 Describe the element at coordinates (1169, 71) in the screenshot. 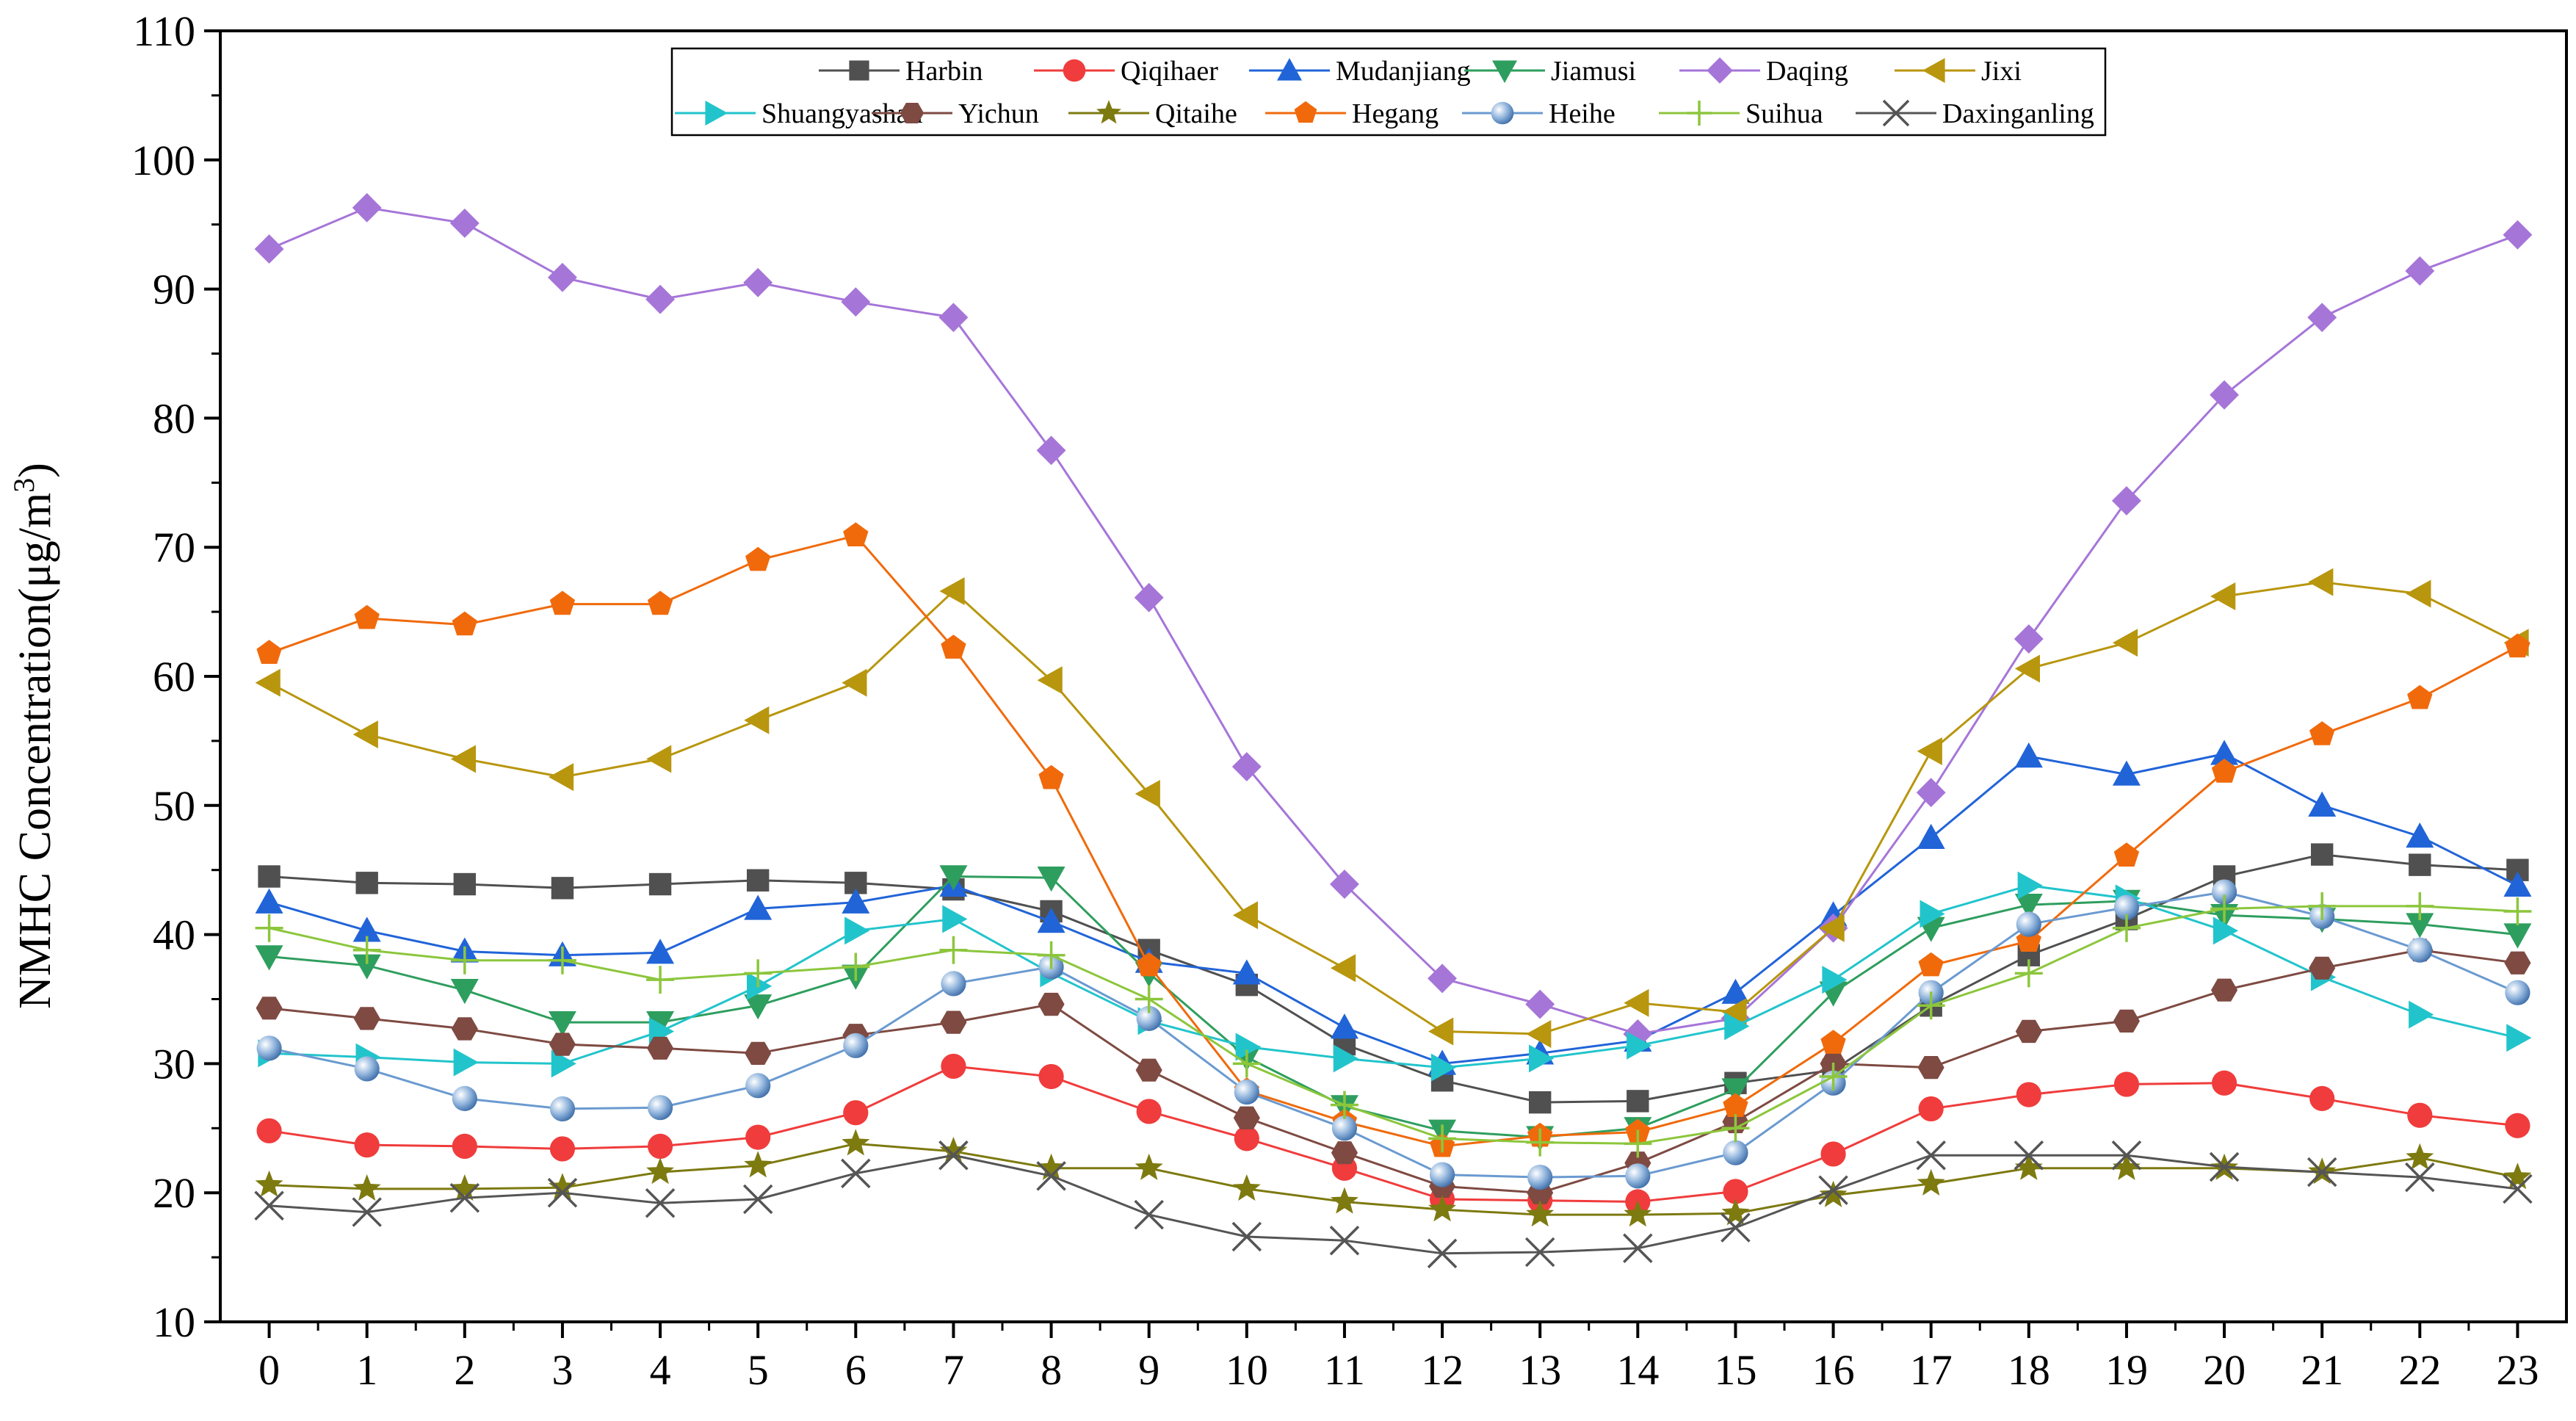

I see `legend-label-qiqihaer: Qiqihaer` at that location.